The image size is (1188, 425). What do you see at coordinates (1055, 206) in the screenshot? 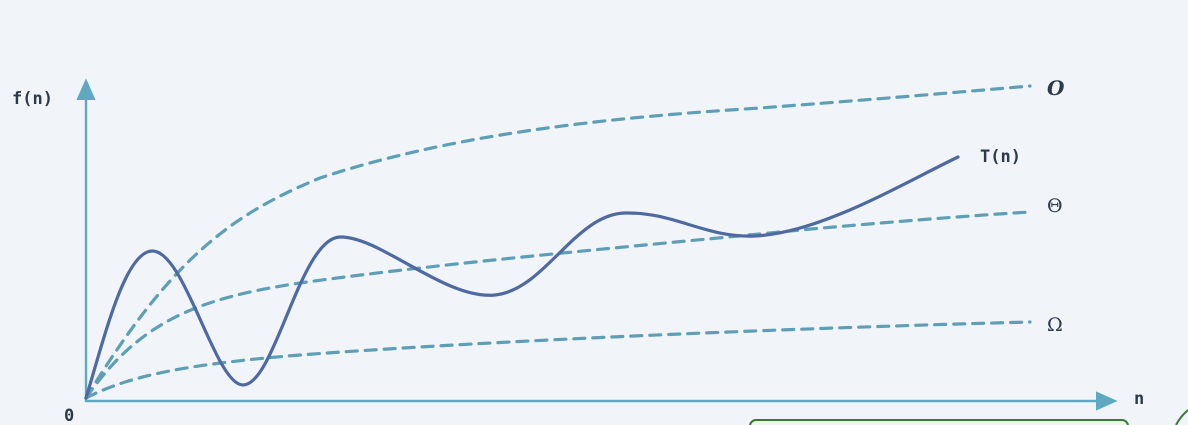
I see `tight-bound-label: Θ` at bounding box center [1055, 206].